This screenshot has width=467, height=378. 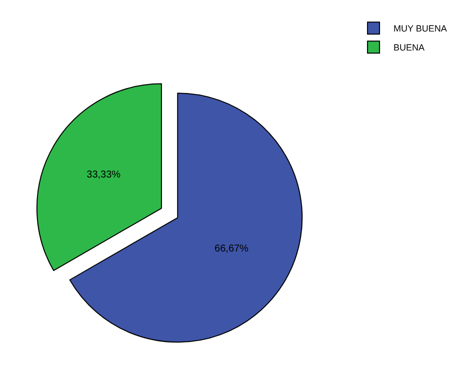 I want to click on data-label: 33,33%, so click(x=103, y=174).